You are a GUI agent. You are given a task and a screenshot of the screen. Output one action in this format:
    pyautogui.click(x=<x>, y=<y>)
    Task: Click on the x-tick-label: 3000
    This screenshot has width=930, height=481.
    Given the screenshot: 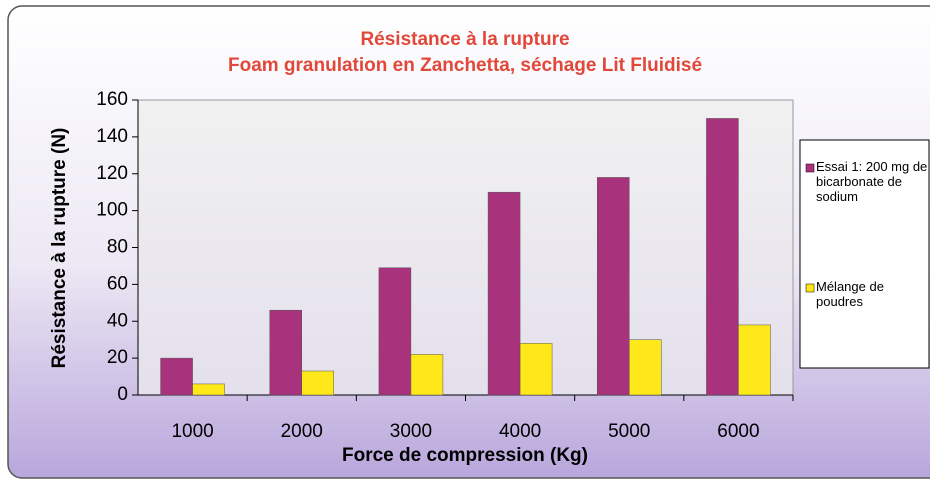 What is the action you would take?
    pyautogui.click(x=411, y=431)
    